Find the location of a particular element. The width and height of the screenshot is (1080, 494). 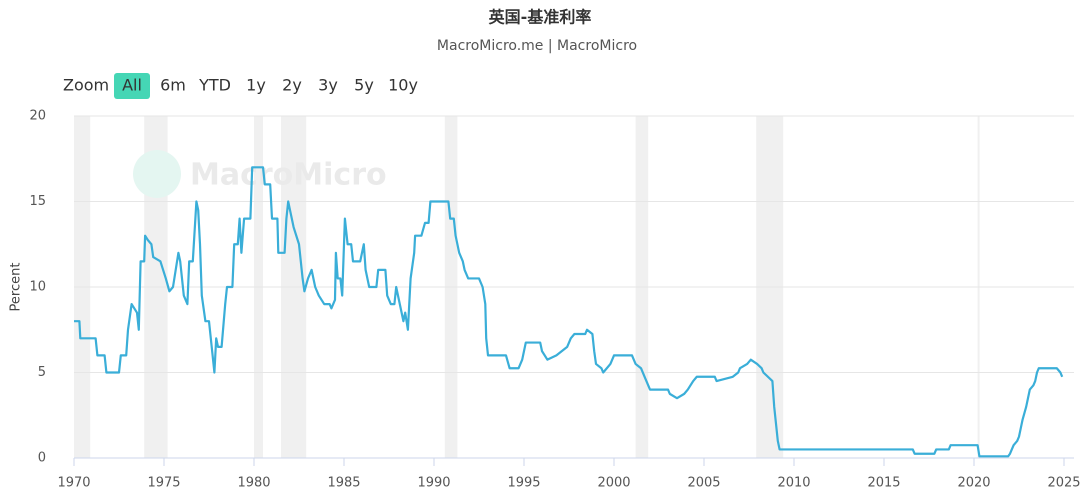

range-button: 2y is located at coordinates (292, 85).